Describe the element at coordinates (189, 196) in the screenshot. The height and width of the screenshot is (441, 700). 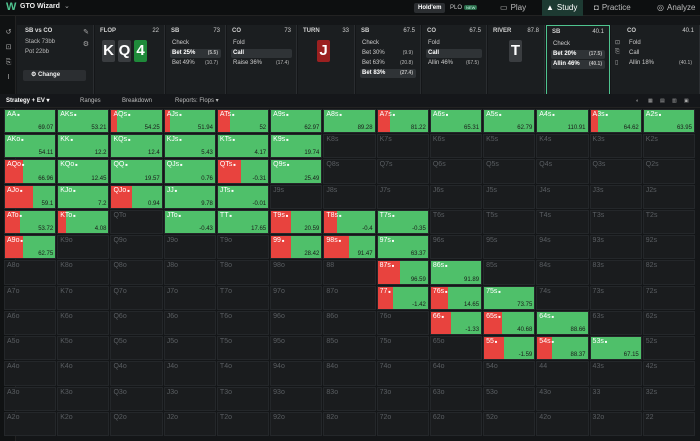
I see `hand-cell: 9.78 JJ■` at that location.